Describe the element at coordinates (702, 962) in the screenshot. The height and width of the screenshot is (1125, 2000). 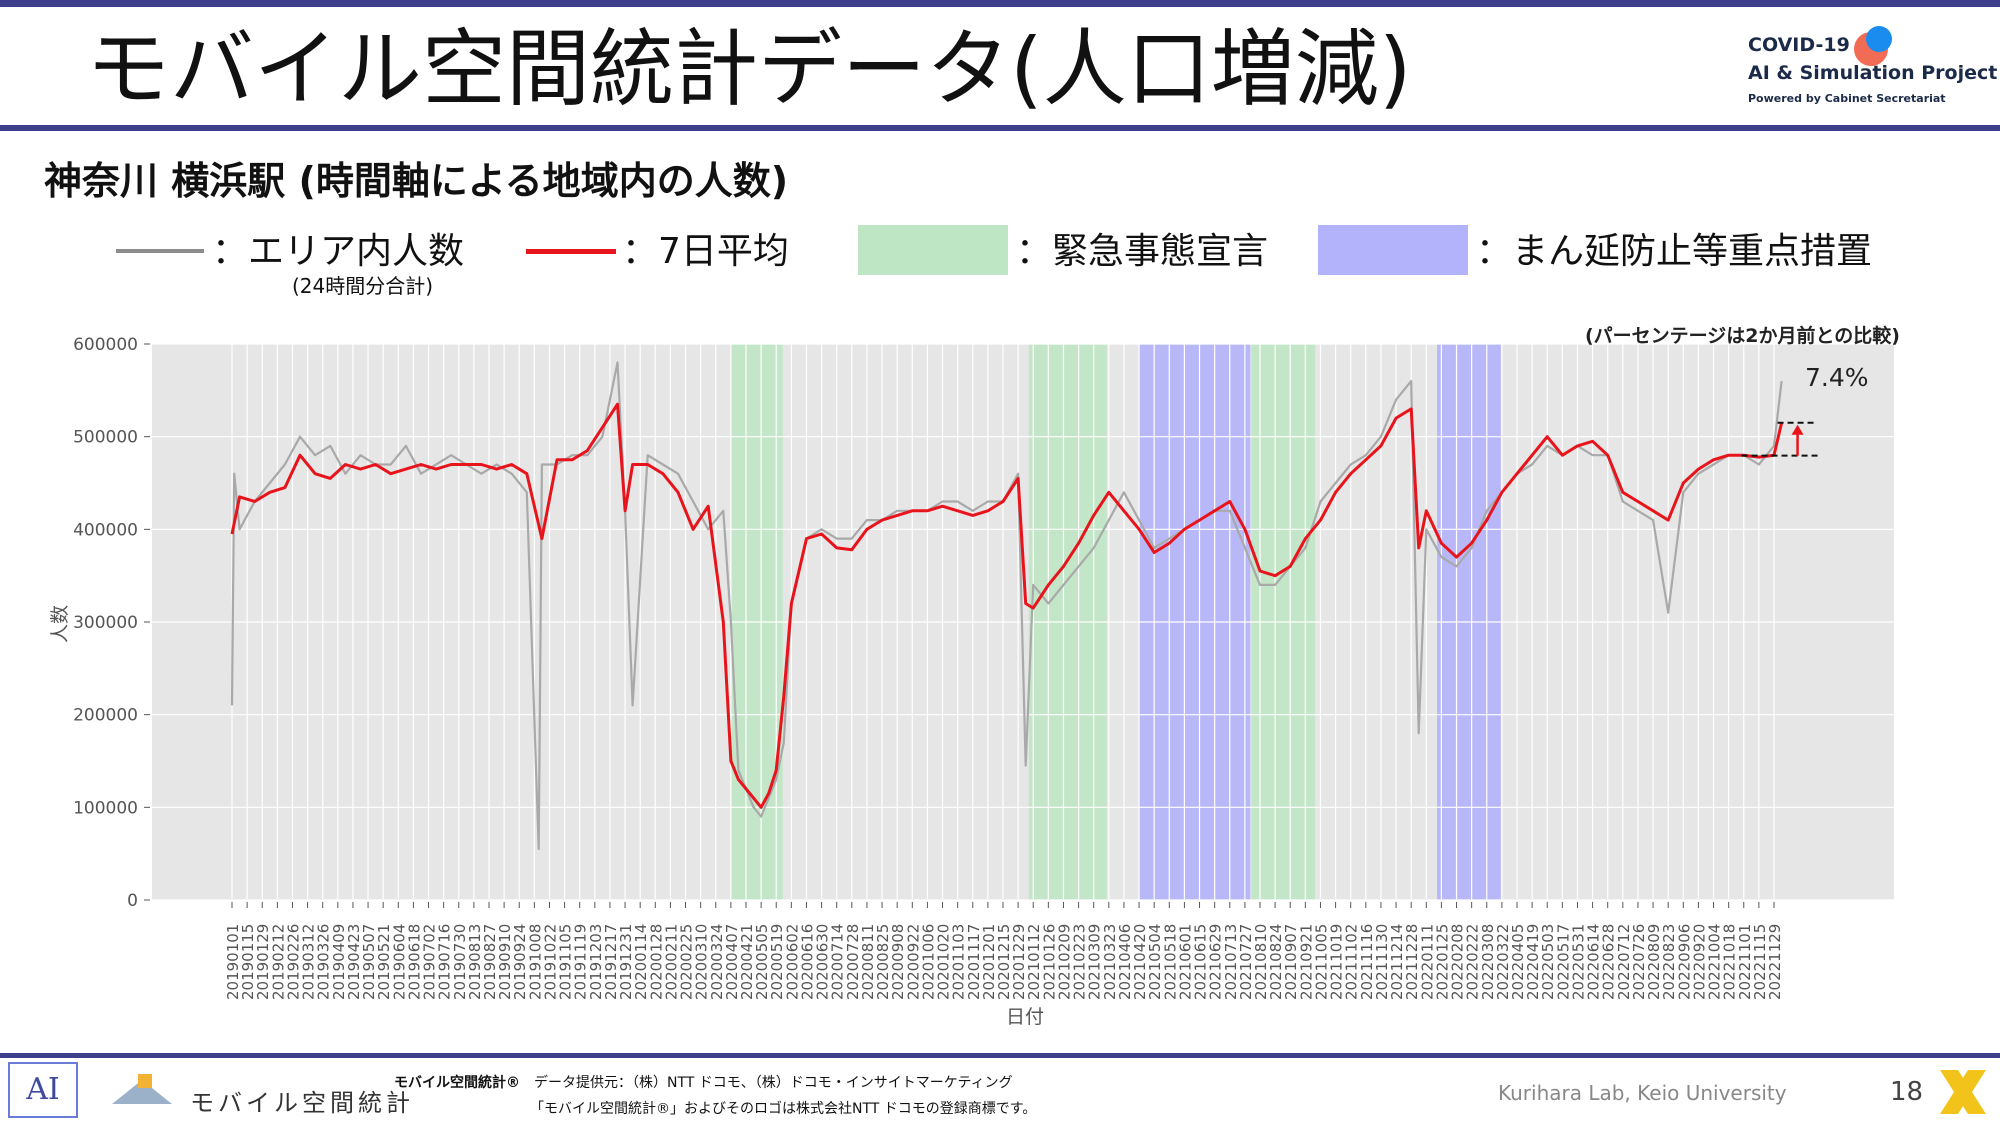
I see `x-tick-label: 20200310` at that location.